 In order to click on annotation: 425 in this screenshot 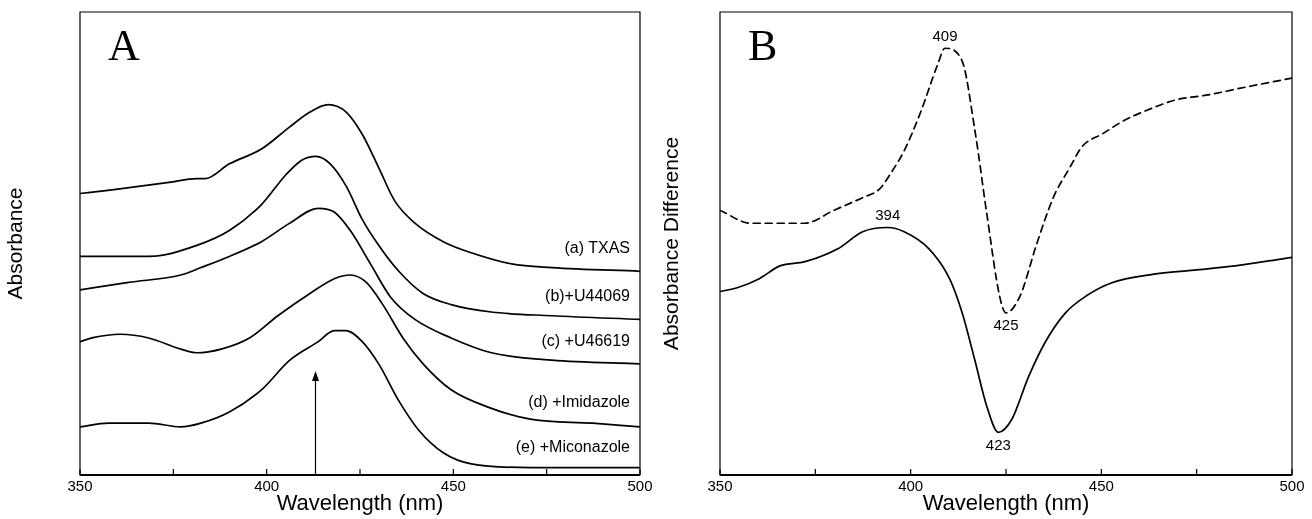, I will do `click(1006, 325)`.